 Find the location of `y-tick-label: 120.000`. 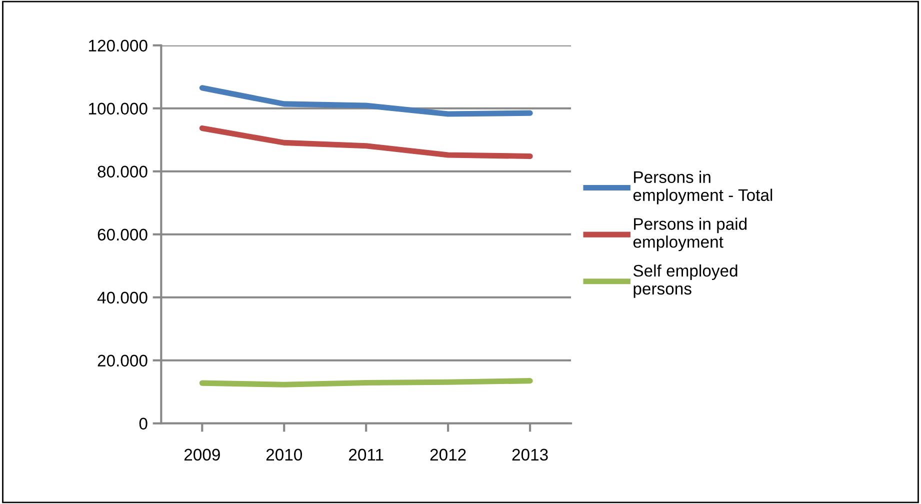

y-tick-label: 120.000 is located at coordinates (118, 46).